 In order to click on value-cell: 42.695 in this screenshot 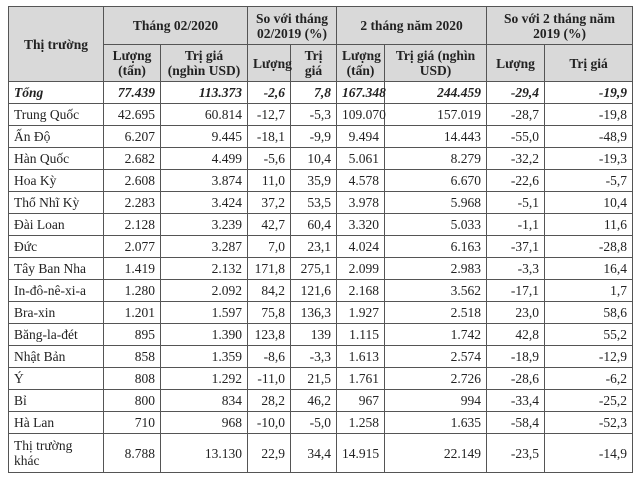, I will do `click(132, 114)`.